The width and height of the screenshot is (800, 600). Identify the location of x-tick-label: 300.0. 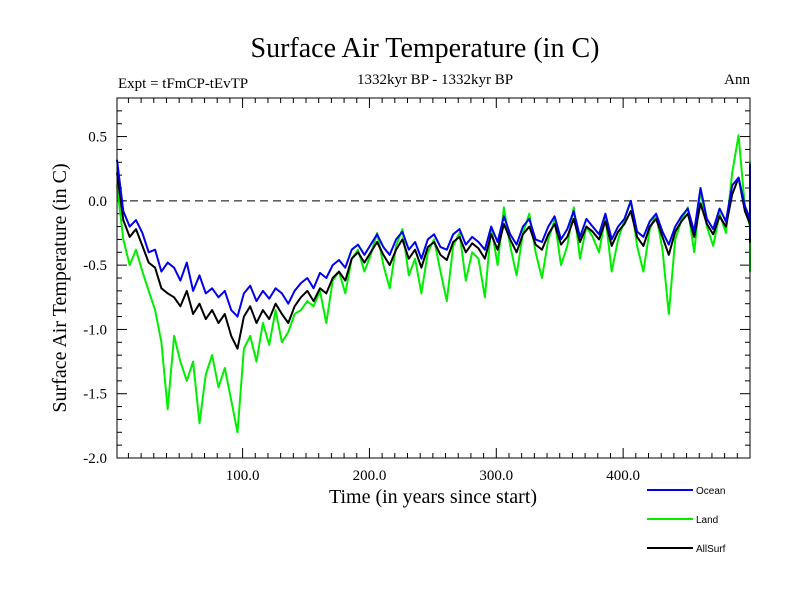
(496, 476).